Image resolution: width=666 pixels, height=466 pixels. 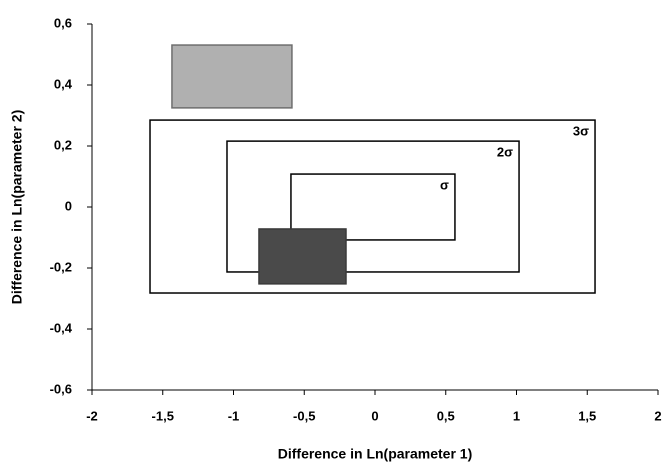 What do you see at coordinates (63, 83) in the screenshot?
I see `y-tick-label: 0,4` at bounding box center [63, 83].